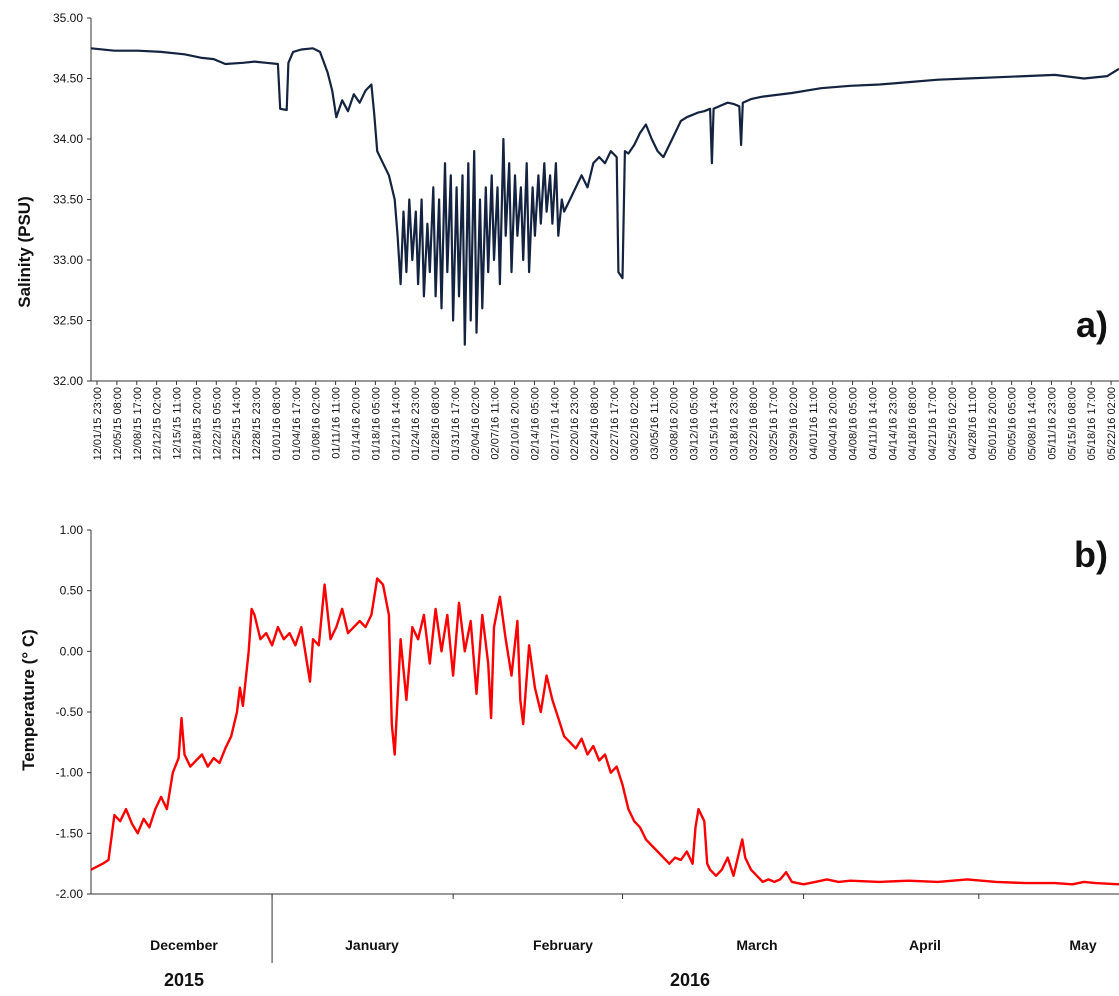 The height and width of the screenshot is (996, 1119). What do you see at coordinates (615, 423) in the screenshot?
I see `salinity-x-tick-label: 02/27/16 17:00` at bounding box center [615, 423].